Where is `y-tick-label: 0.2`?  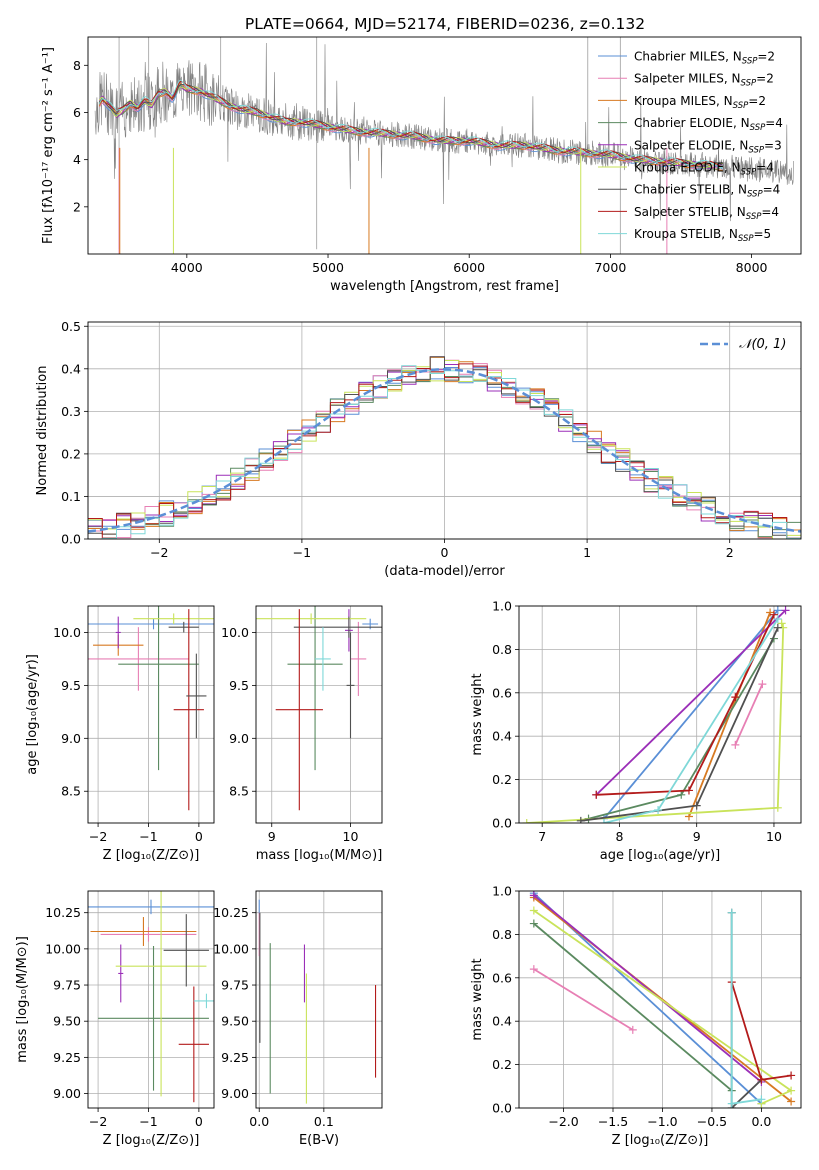
y-tick-label: 0.2 is located at coordinates (502, 1064).